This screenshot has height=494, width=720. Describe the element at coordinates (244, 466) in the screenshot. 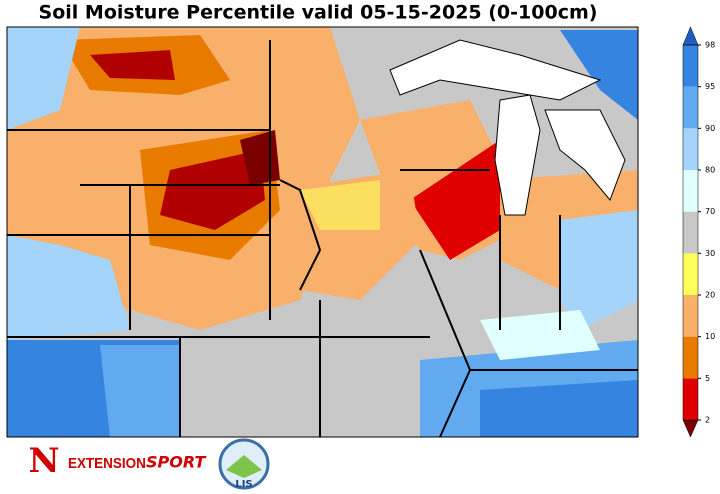

I see `lis-logo-block` at that location.